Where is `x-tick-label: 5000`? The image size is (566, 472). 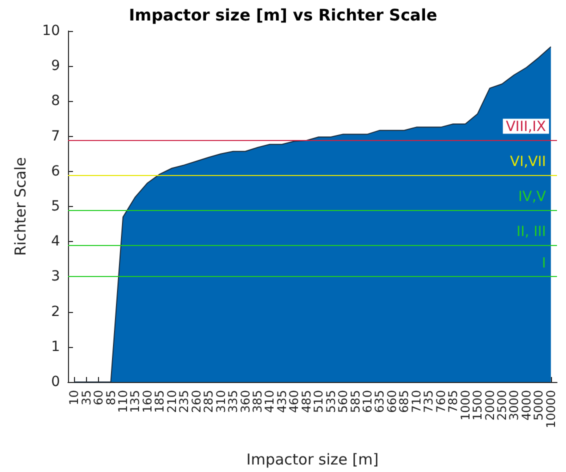
x-tick-label: 5000 is located at coordinates (539, 405).